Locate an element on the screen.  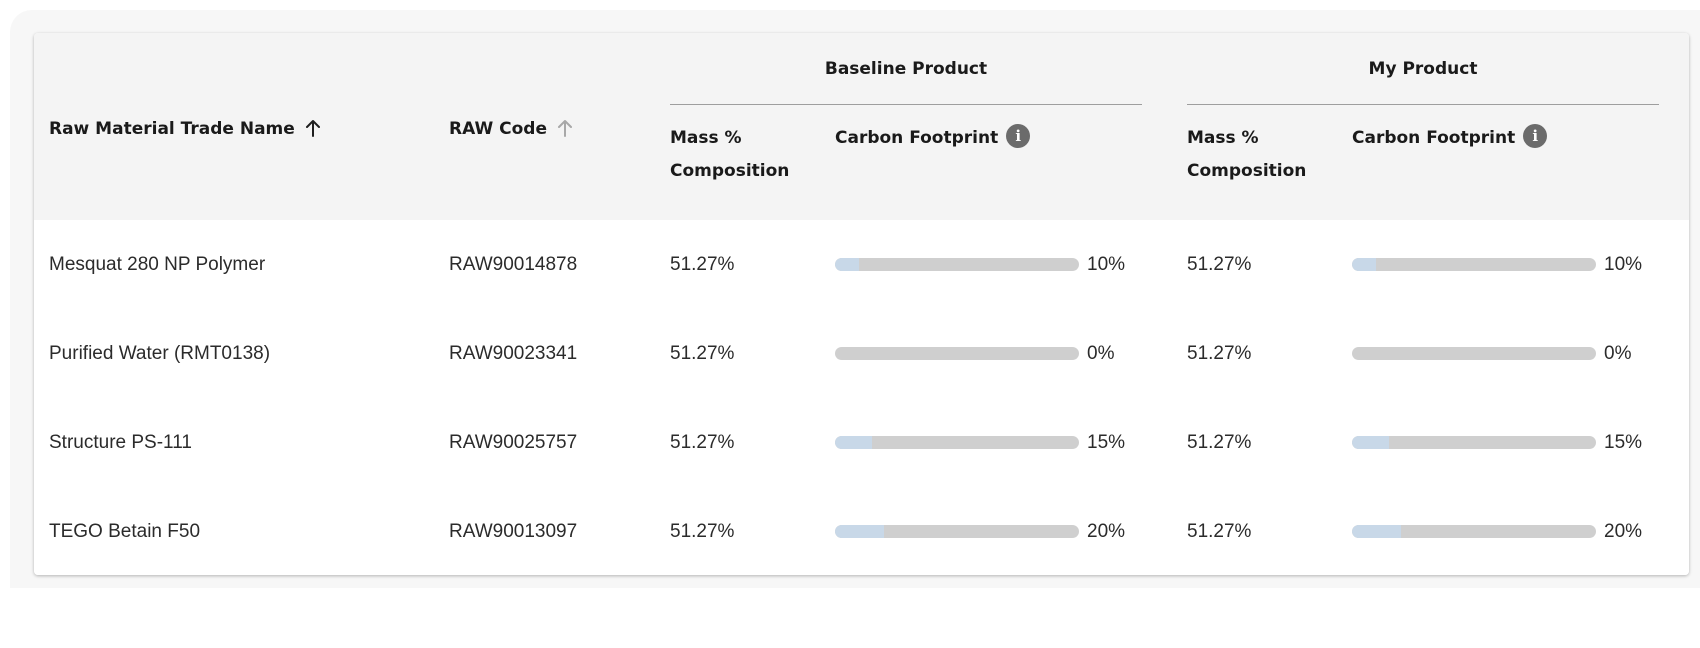
cell-baseline-carbon-pct: 0% is located at coordinates (1101, 353).